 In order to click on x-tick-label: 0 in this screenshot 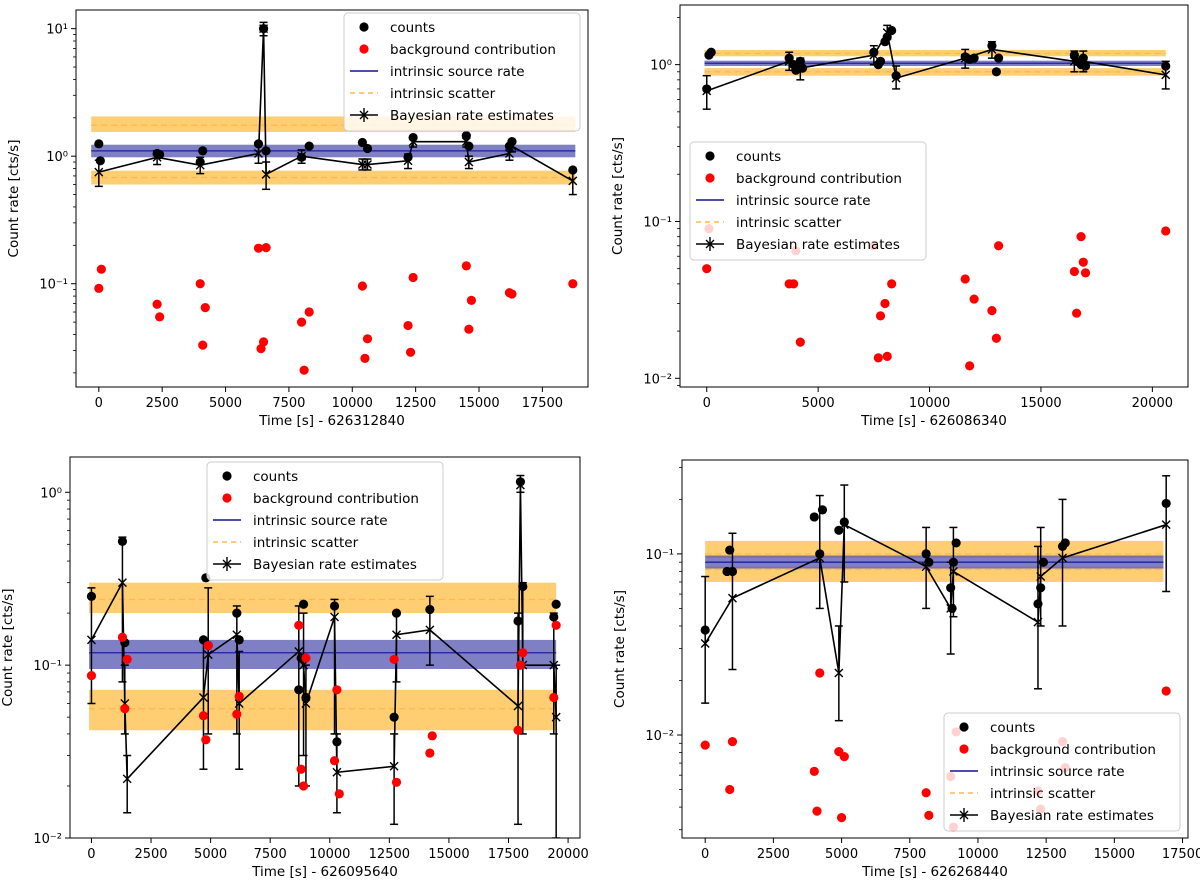, I will do `click(91, 854)`.